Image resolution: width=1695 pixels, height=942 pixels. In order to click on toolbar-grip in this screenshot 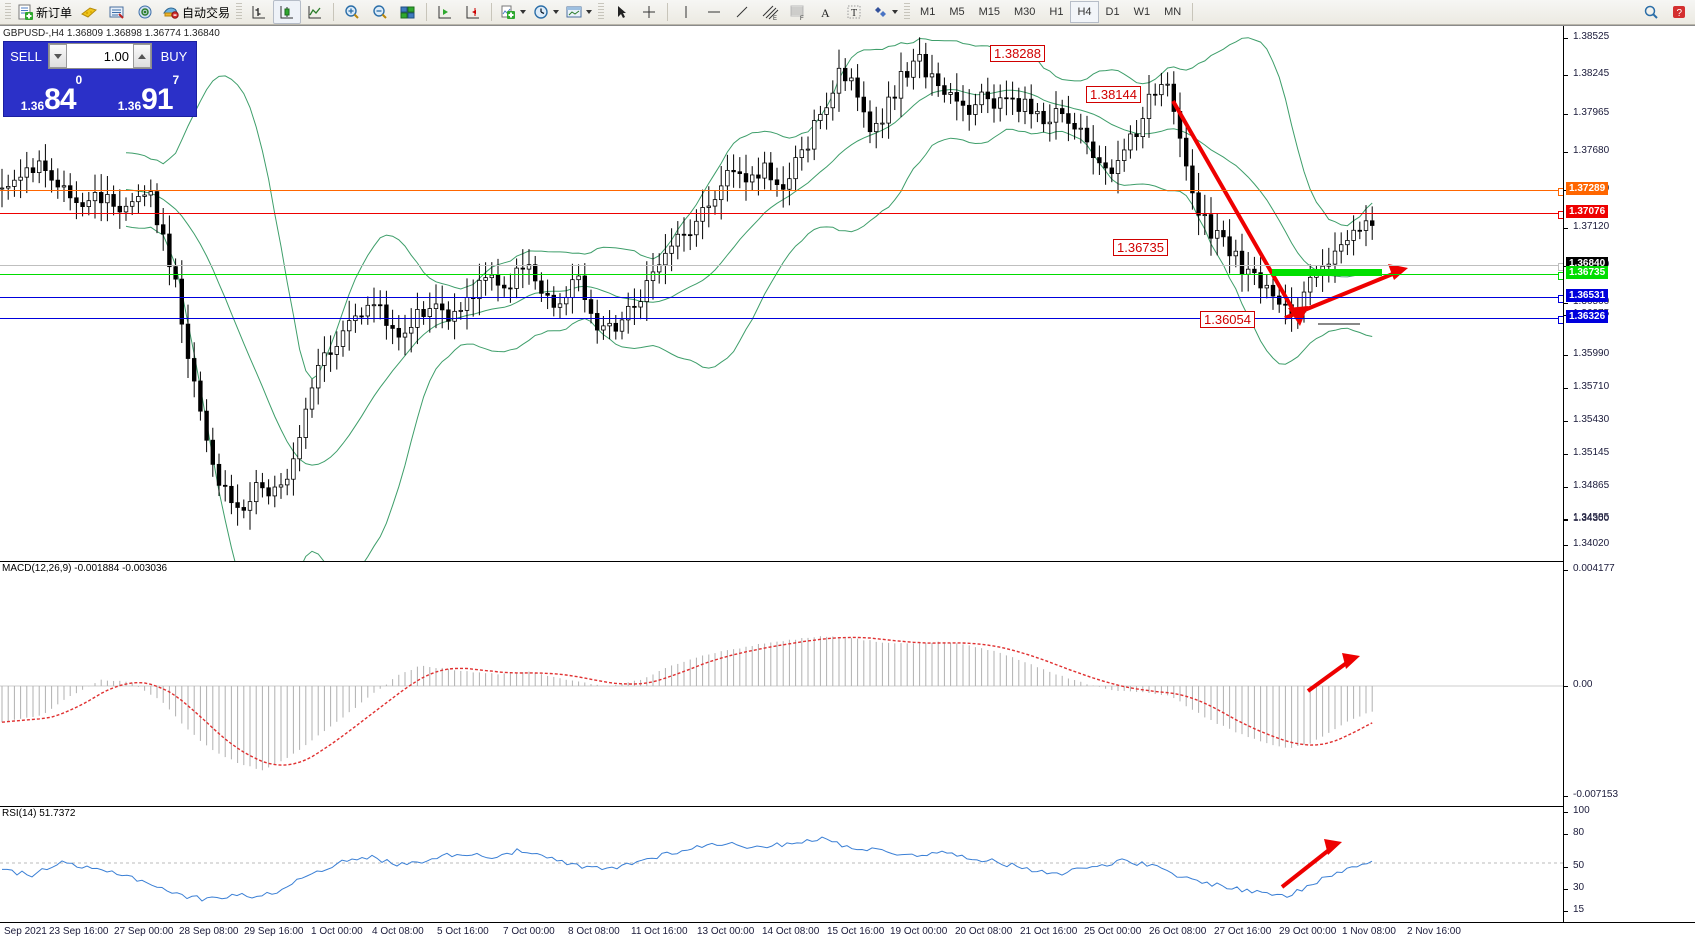, I will do `click(8, 12)`.